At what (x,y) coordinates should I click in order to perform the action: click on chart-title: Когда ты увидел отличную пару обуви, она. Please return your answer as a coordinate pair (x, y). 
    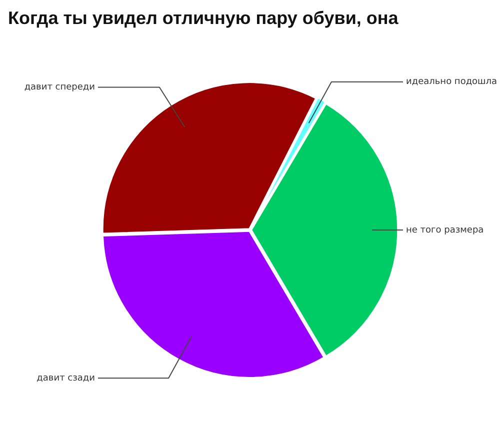
    Looking at the image, I should click on (204, 18).